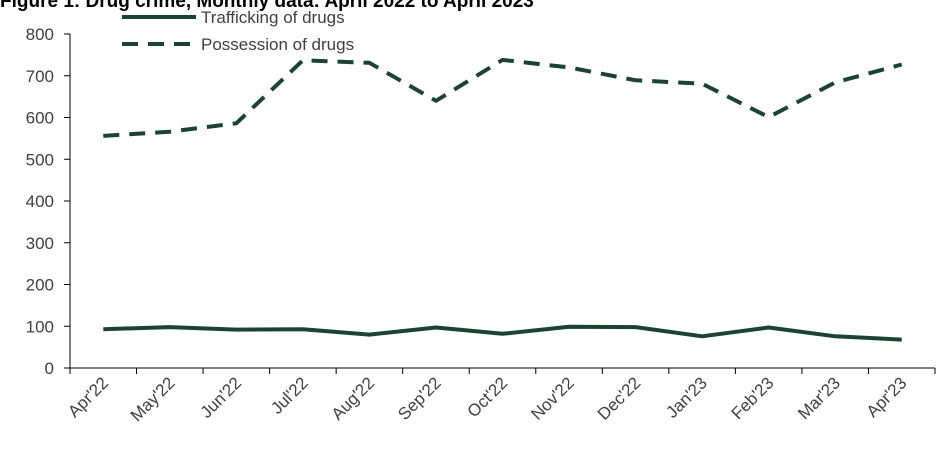  What do you see at coordinates (40, 326) in the screenshot?
I see `y-tick-label: 100` at bounding box center [40, 326].